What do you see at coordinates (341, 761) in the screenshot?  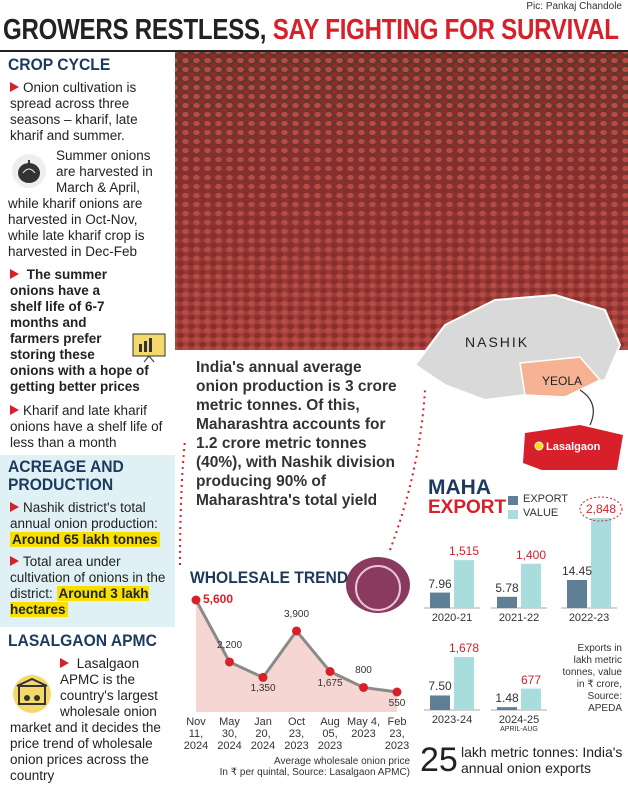 I see `chart-caption: Average wholesale onion price` at bounding box center [341, 761].